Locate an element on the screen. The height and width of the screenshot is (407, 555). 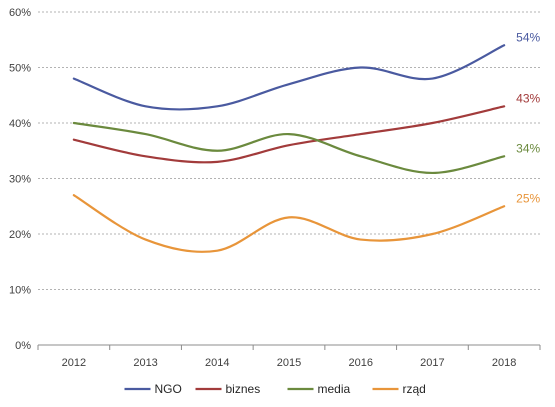
legend-label: NGO is located at coordinates (168, 389).